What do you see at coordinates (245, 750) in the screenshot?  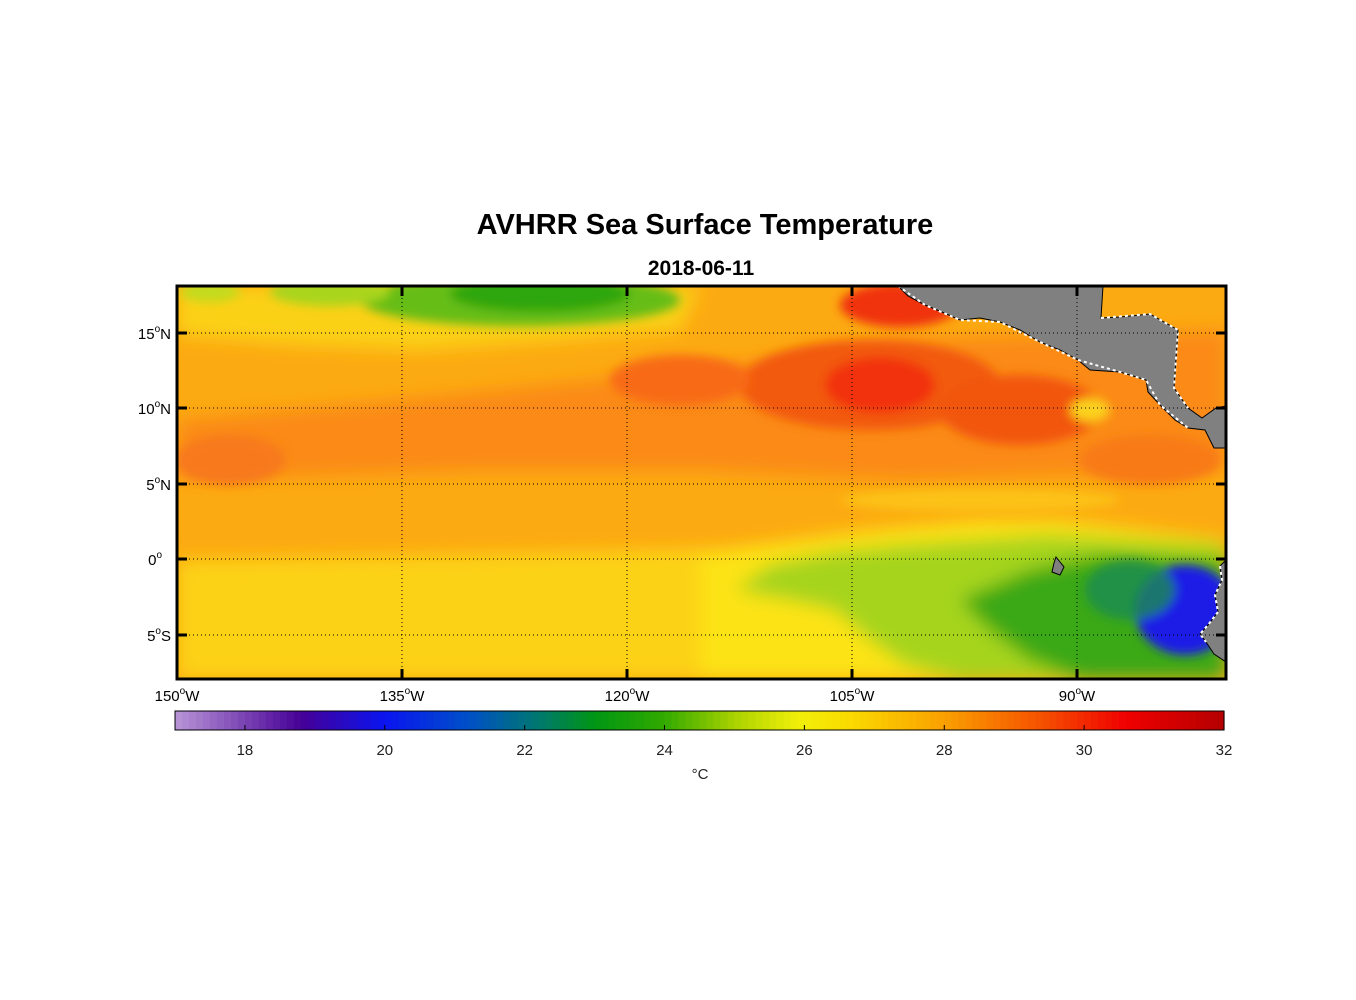 I see `colorbar-tick-label: 18` at bounding box center [245, 750].